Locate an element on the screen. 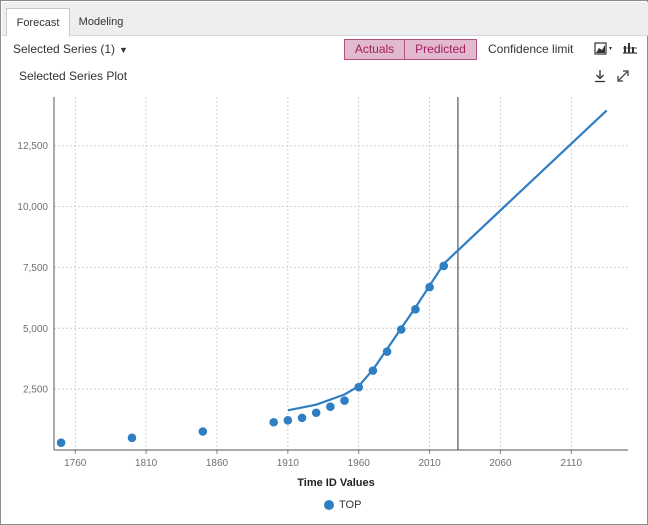 The height and width of the screenshot is (525, 648). area-chart-icon is located at coordinates (605, 49).